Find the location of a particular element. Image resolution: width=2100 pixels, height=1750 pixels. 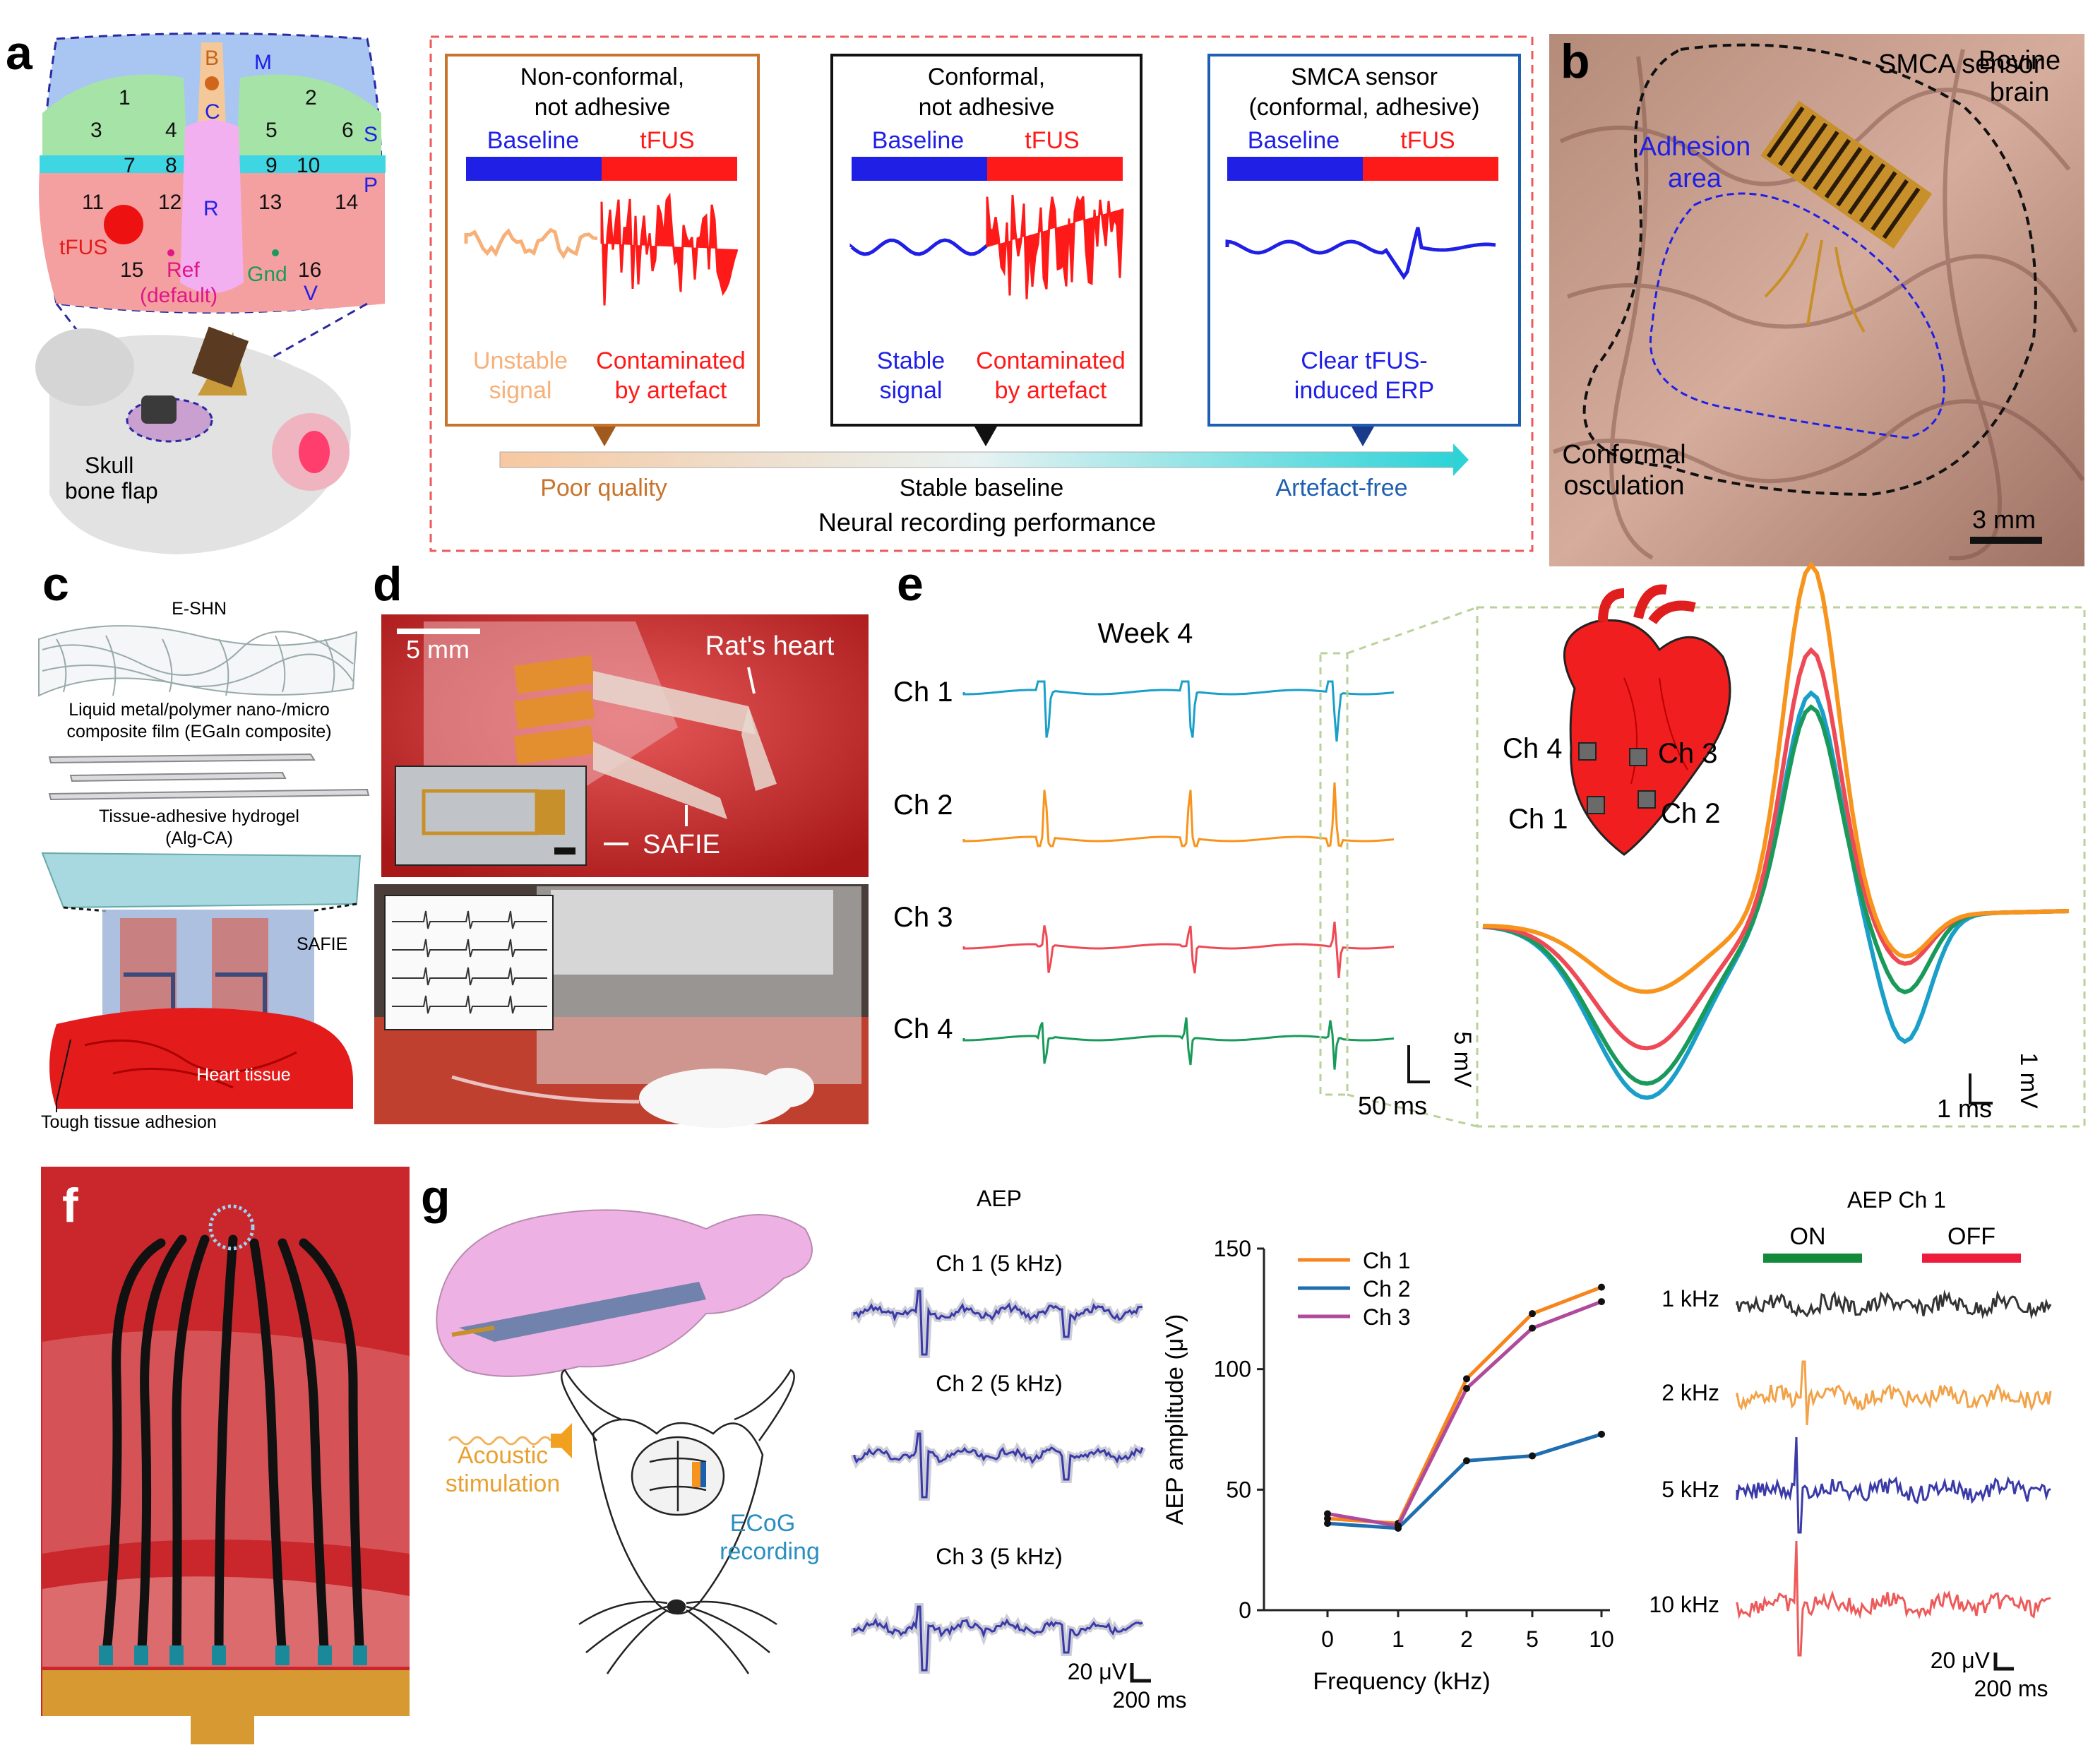

heart-electrode-ch4 is located at coordinates (1588, 752).